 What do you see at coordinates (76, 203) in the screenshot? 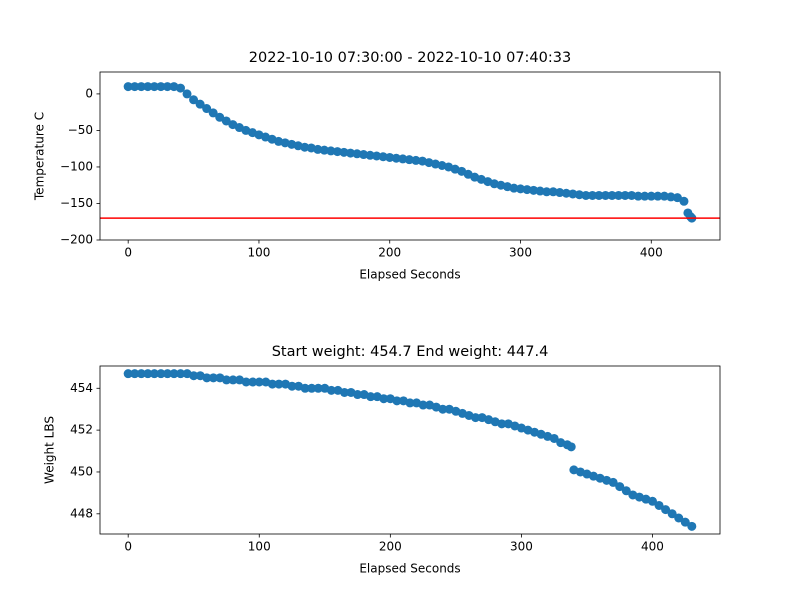
I see `y-tick-label: −150` at bounding box center [76, 203].